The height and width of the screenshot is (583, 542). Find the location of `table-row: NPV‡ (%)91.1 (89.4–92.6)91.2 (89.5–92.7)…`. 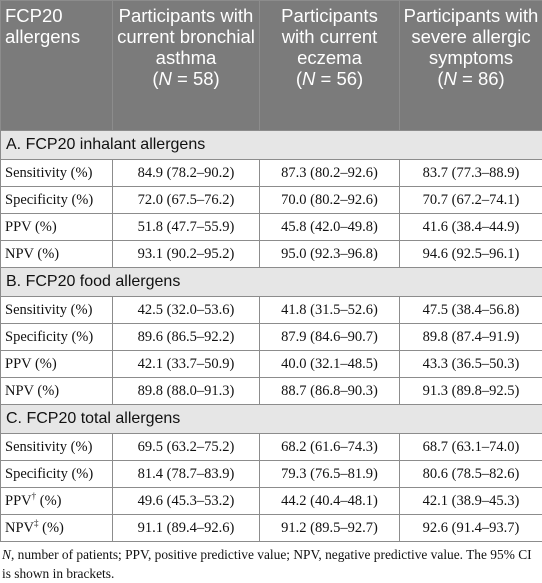

table-row: NPV‡ (%)91.1 (89.4–92.6)91.2 (89.5–92.7)… is located at coordinates (271, 528).